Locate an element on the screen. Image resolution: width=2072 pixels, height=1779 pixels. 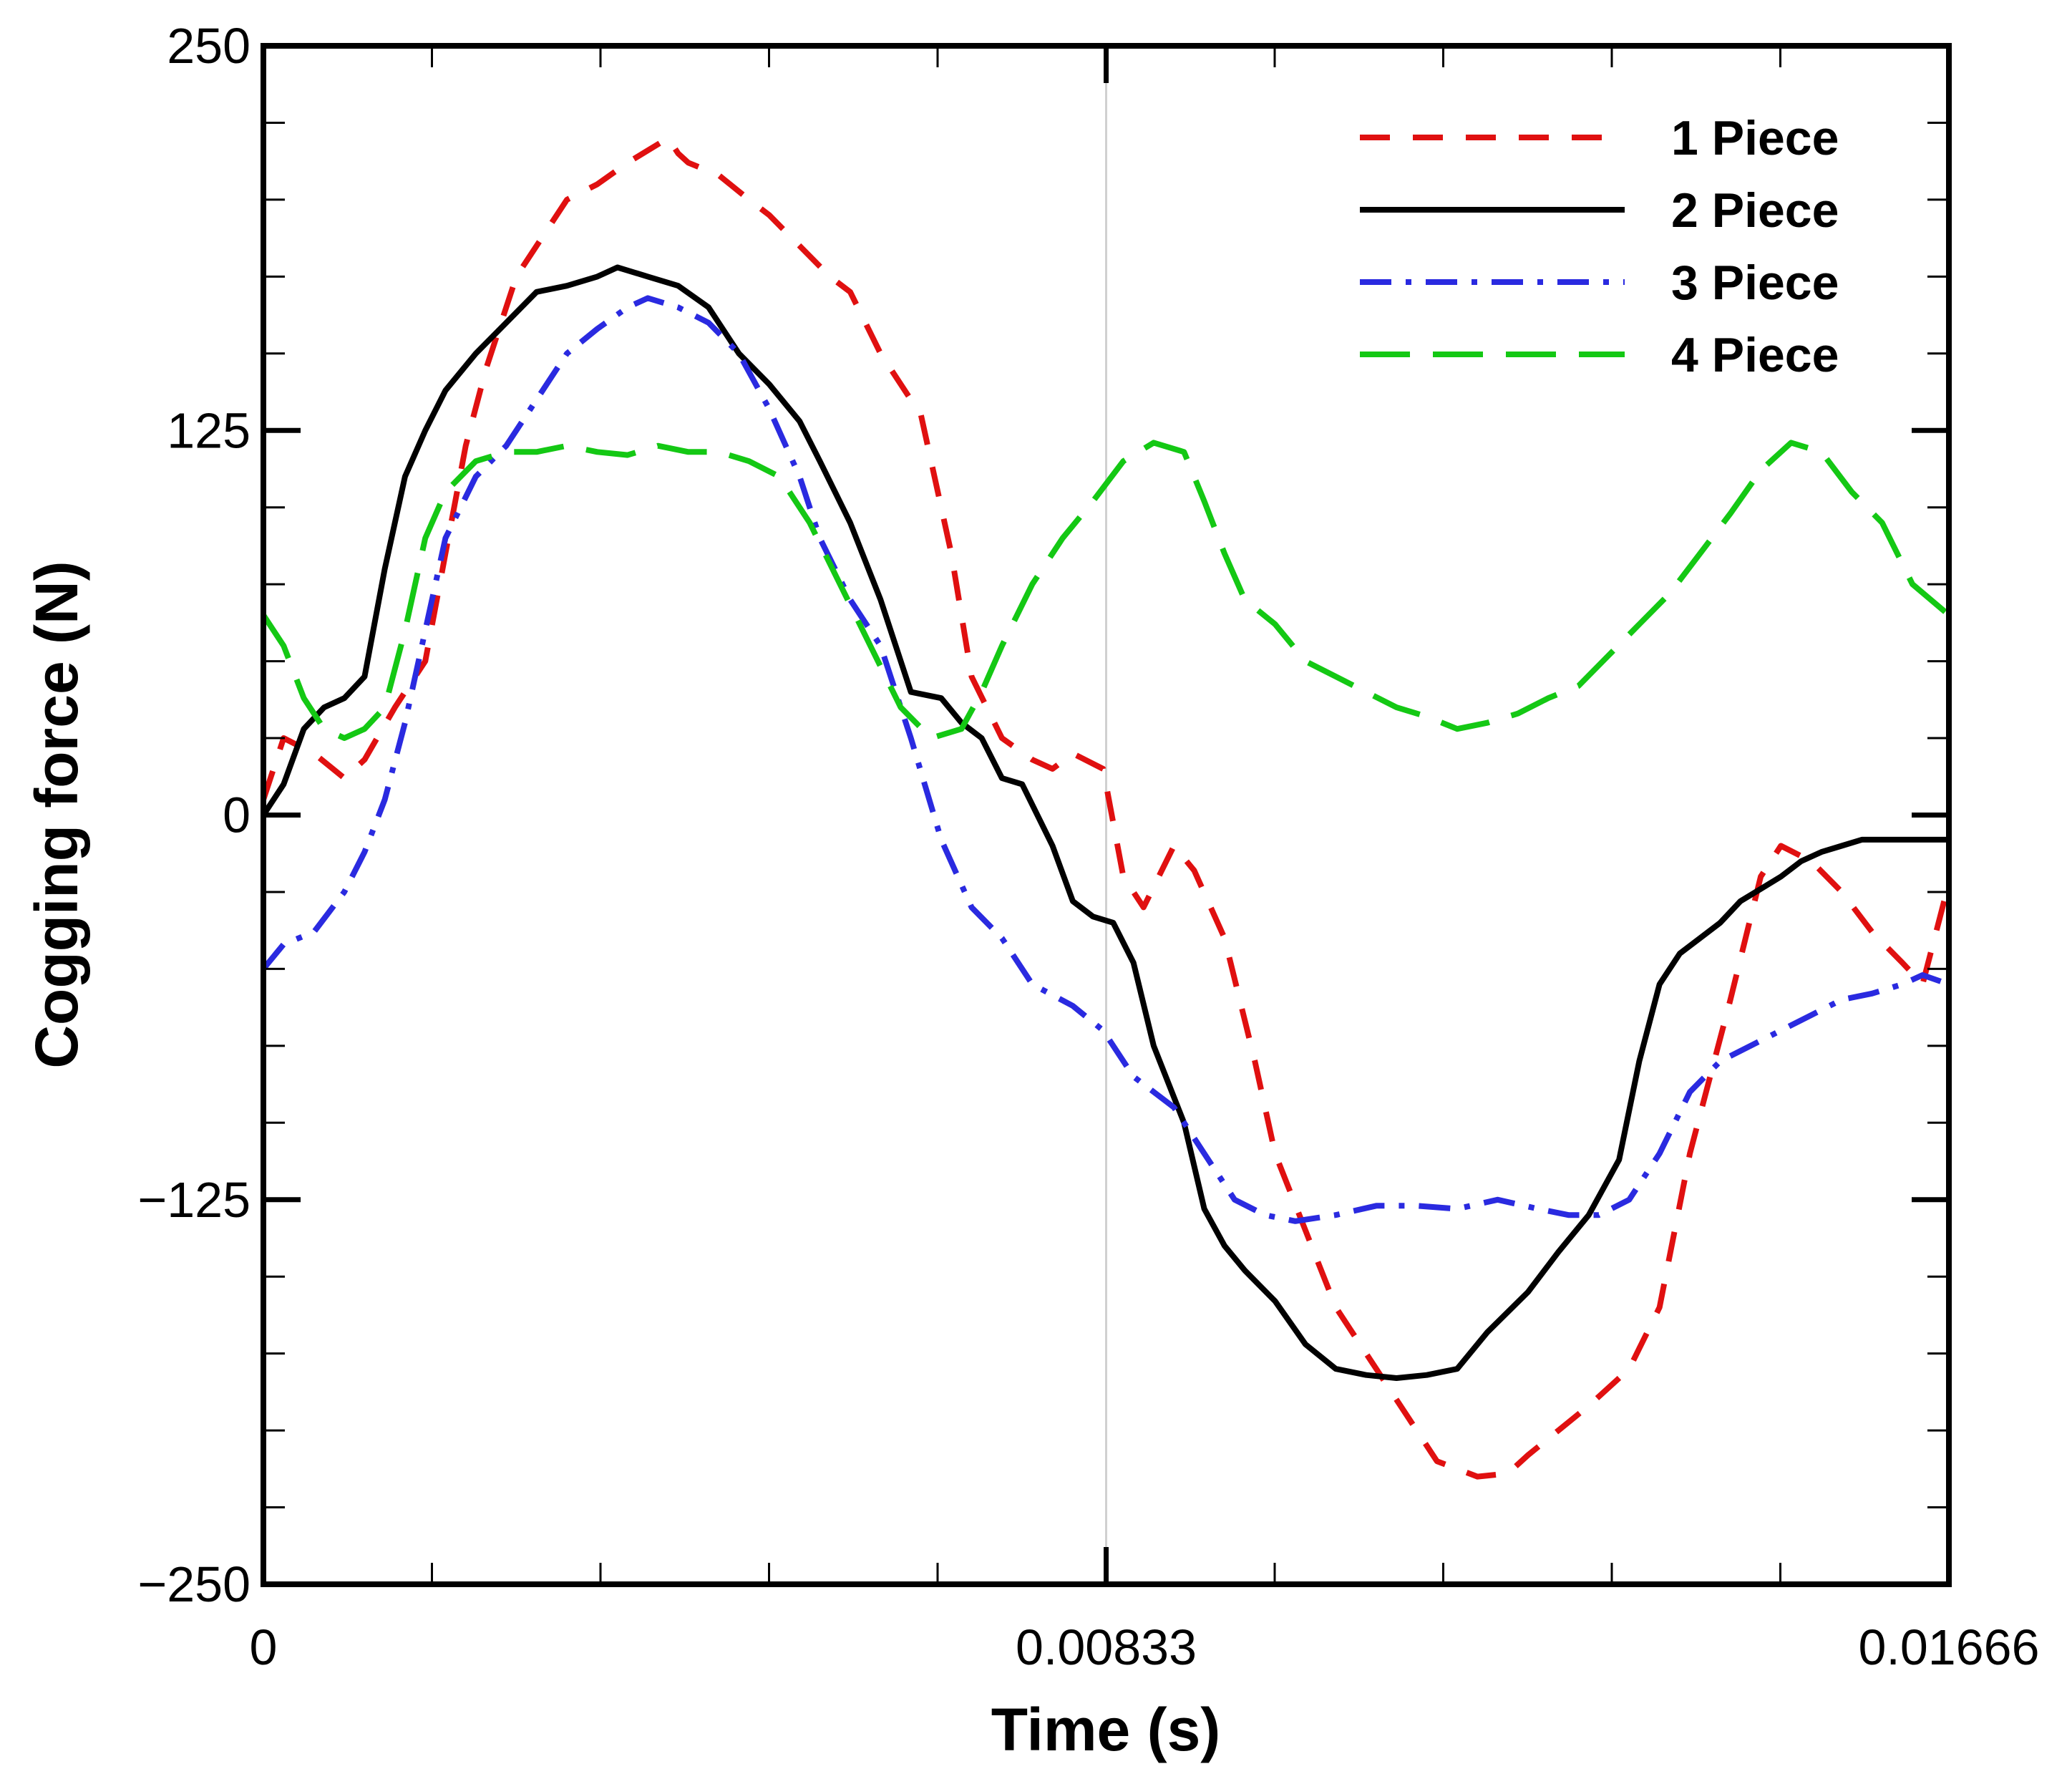
legend: 1 Piece 2 Piece 3 Piece 4 Piece is located at coordinates (1599, 246).